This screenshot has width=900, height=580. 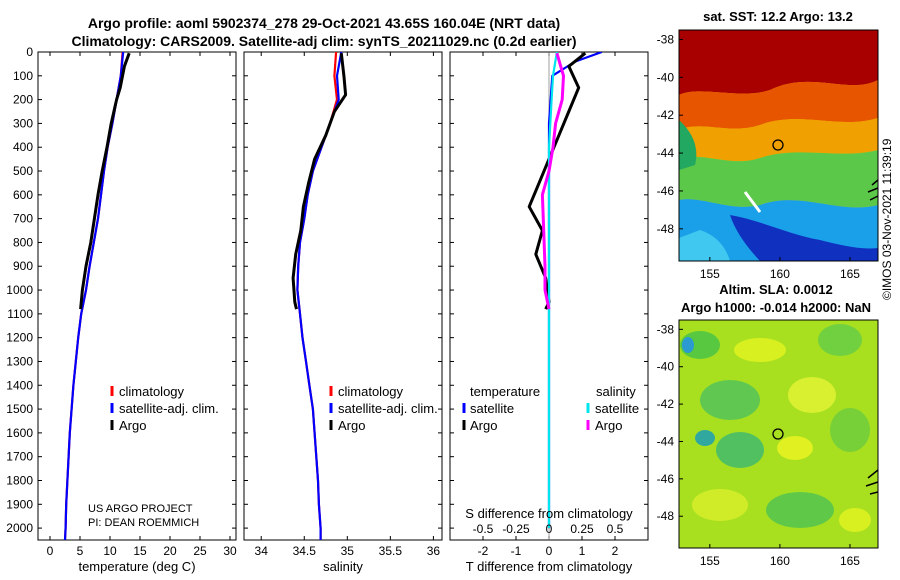 I want to click on depth-tick-label: 900, so click(x=23, y=266).